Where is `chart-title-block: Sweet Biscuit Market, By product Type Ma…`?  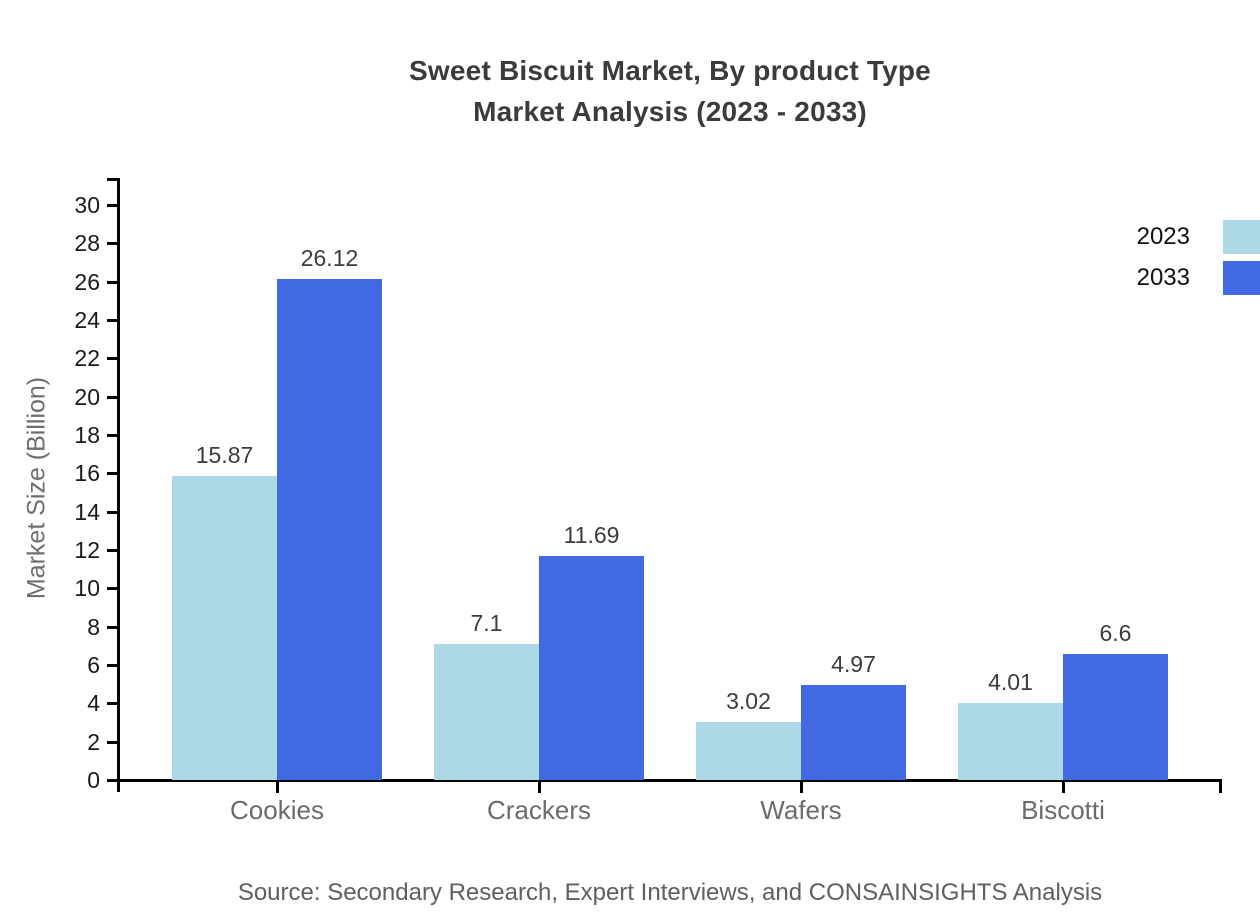
chart-title-block: Sweet Biscuit Market, By product Type Ma… is located at coordinates (670, 91).